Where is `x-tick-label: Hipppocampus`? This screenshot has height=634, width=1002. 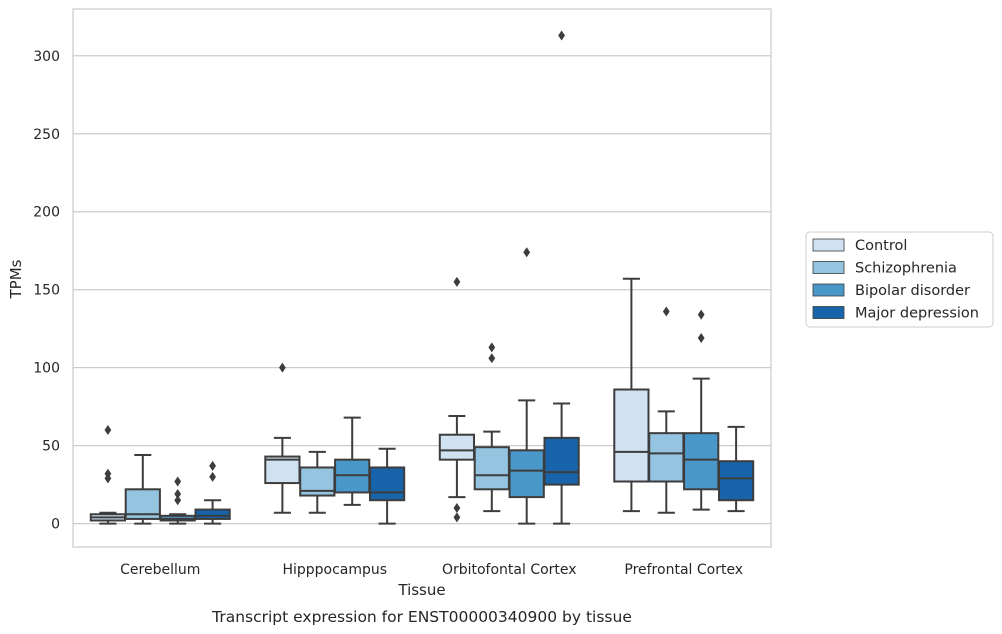 x-tick-label: Hipppocampus is located at coordinates (334, 570).